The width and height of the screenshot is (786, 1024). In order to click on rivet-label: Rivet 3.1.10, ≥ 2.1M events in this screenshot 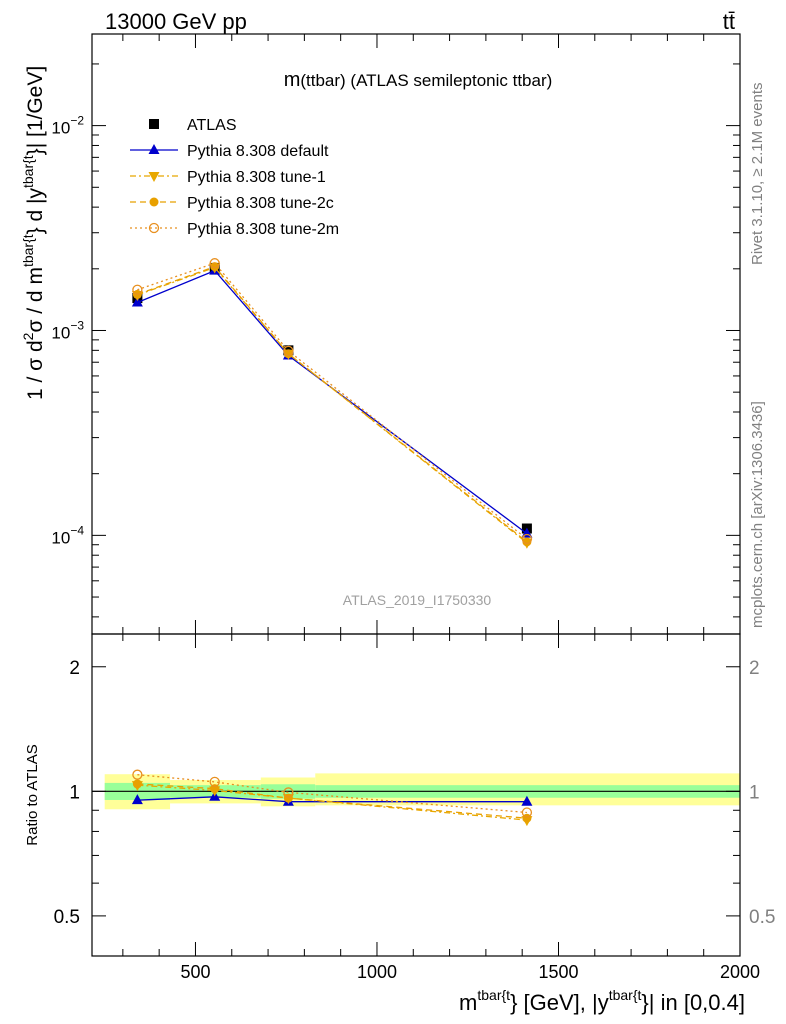, I will do `click(757, 174)`.